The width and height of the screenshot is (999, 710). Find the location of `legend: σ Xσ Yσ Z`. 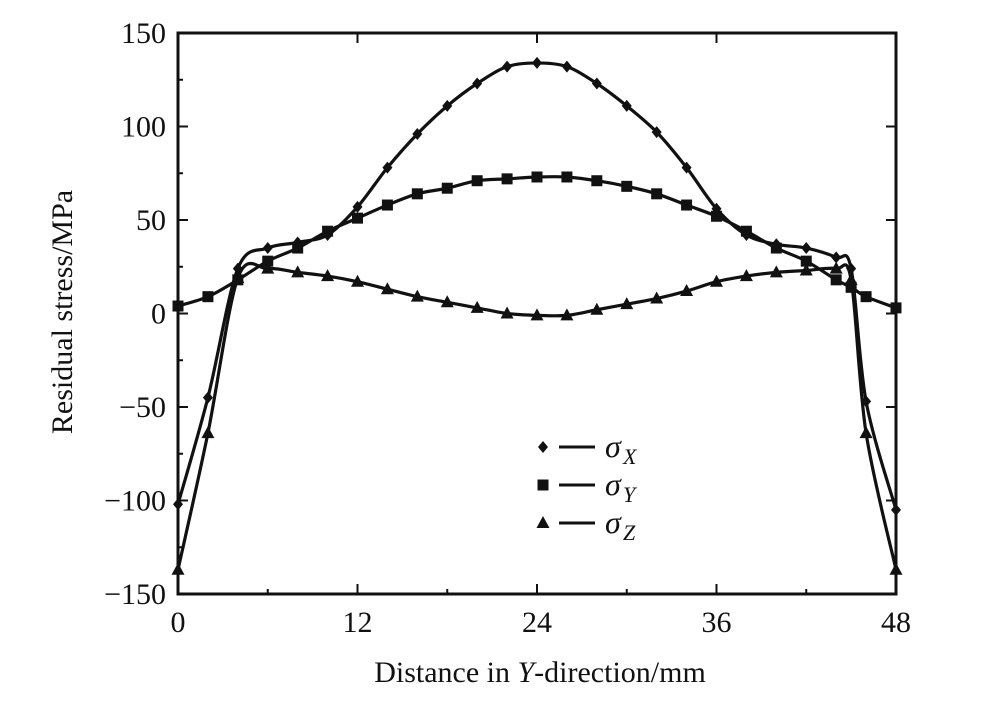

legend: σ Xσ Yσ Z is located at coordinates (587, 486).